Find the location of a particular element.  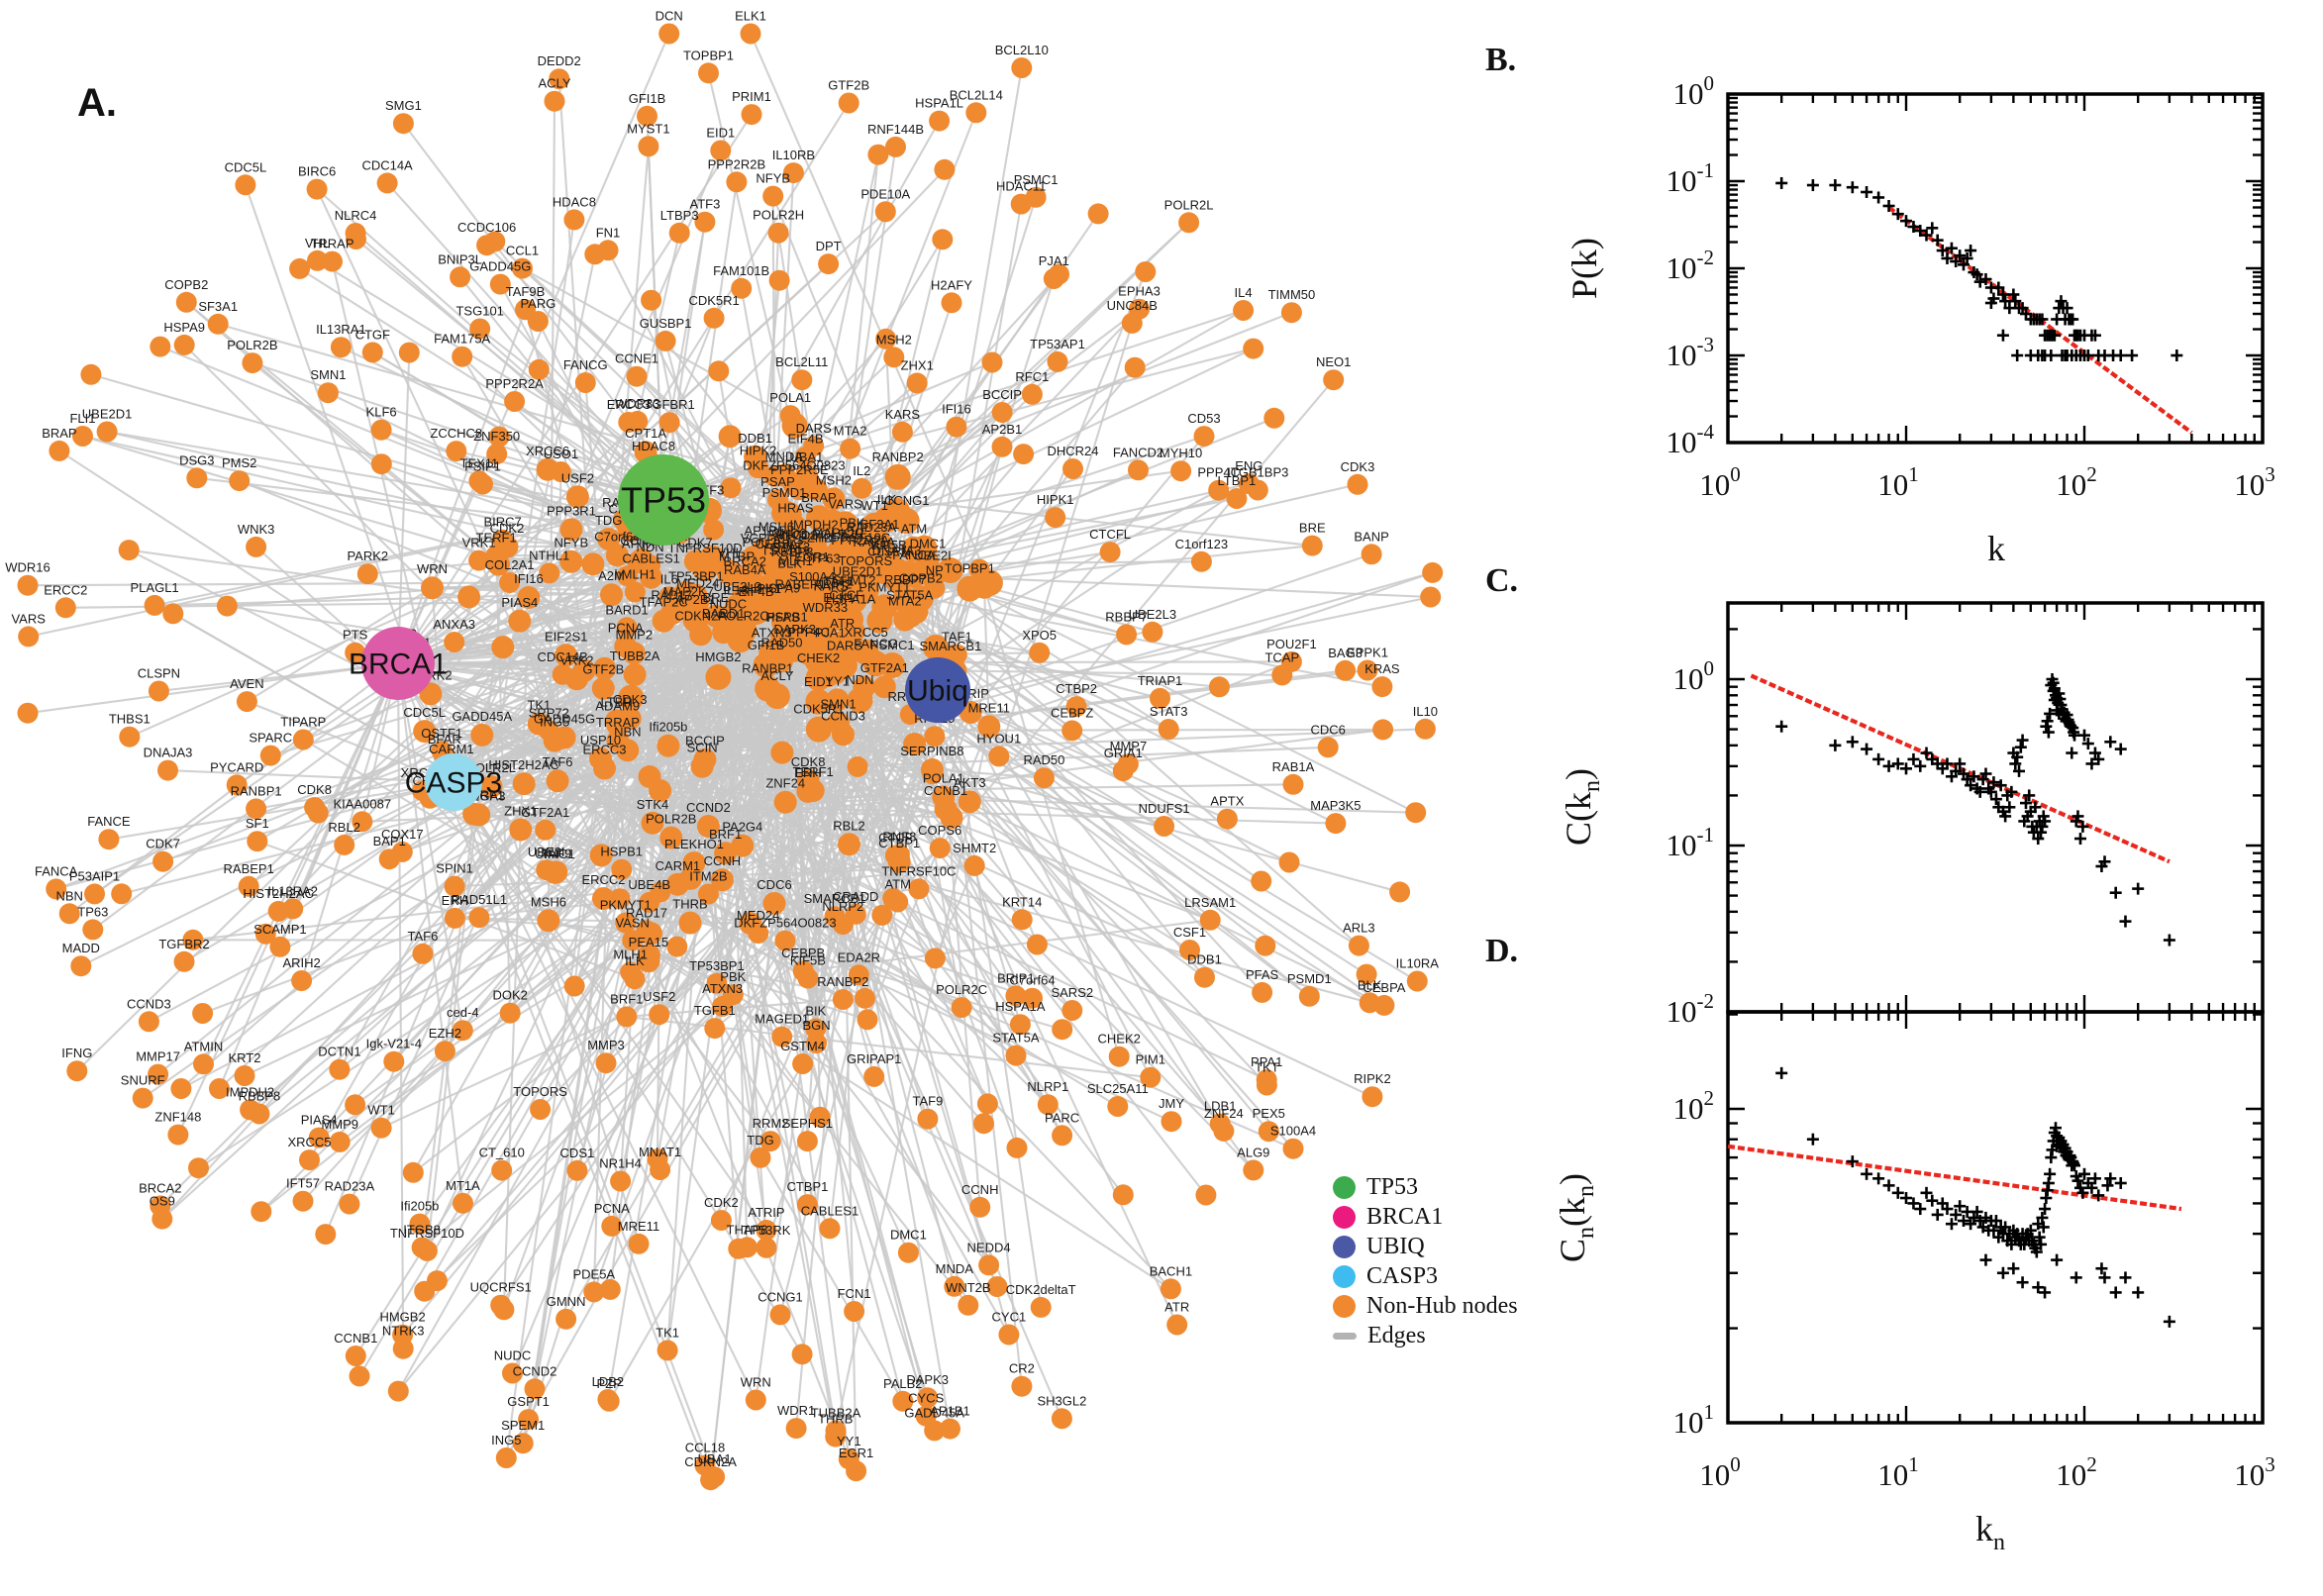

node-label: TP53AP1 is located at coordinates (1057, 344).